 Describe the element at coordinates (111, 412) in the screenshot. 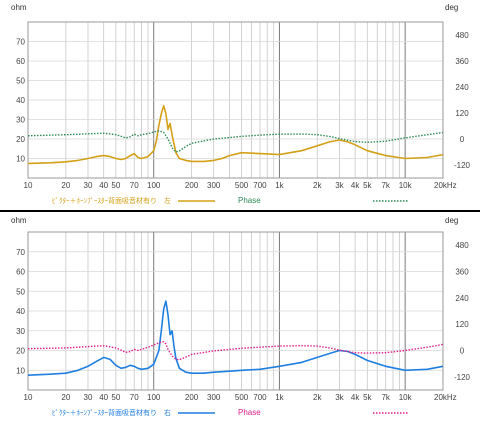

I see `legend-impedance-label: ﾋﾟｸﾀｰ＋ﾎｰﾝﾌﾟｰｽﾀｰ背面吸音材有り 右` at that location.